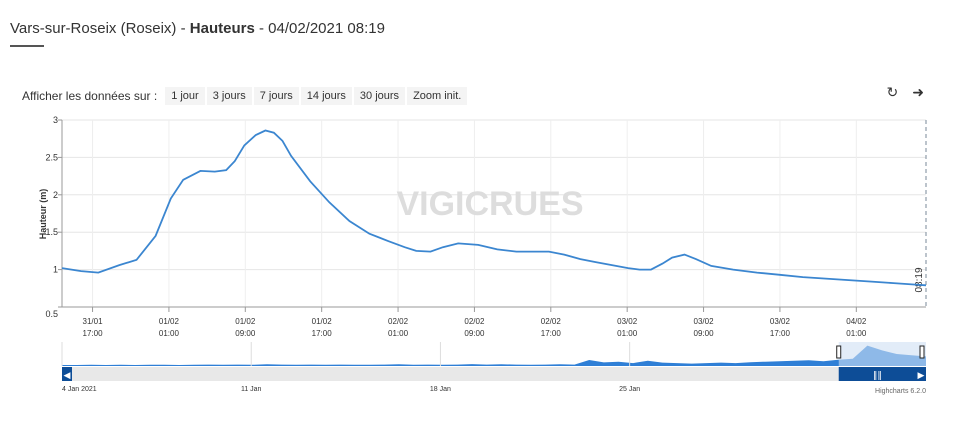 The width and height of the screenshot is (964, 440). What do you see at coordinates (437, 96) in the screenshot?
I see `zoom-reset-button: Zoom init.` at bounding box center [437, 96].